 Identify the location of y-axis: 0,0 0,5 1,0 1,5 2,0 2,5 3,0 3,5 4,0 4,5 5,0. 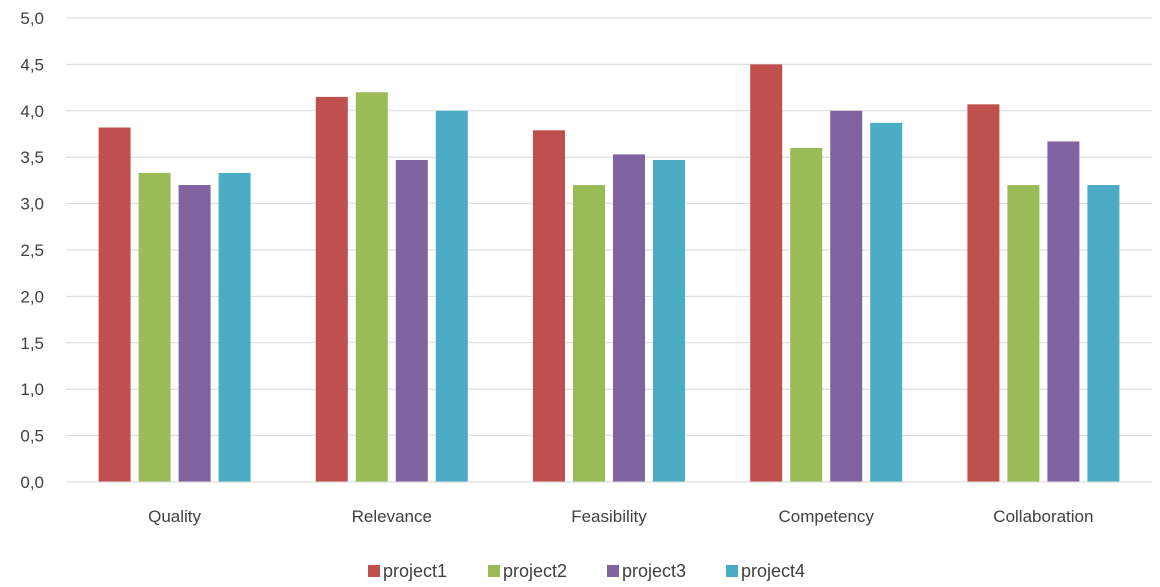
(32, 250).